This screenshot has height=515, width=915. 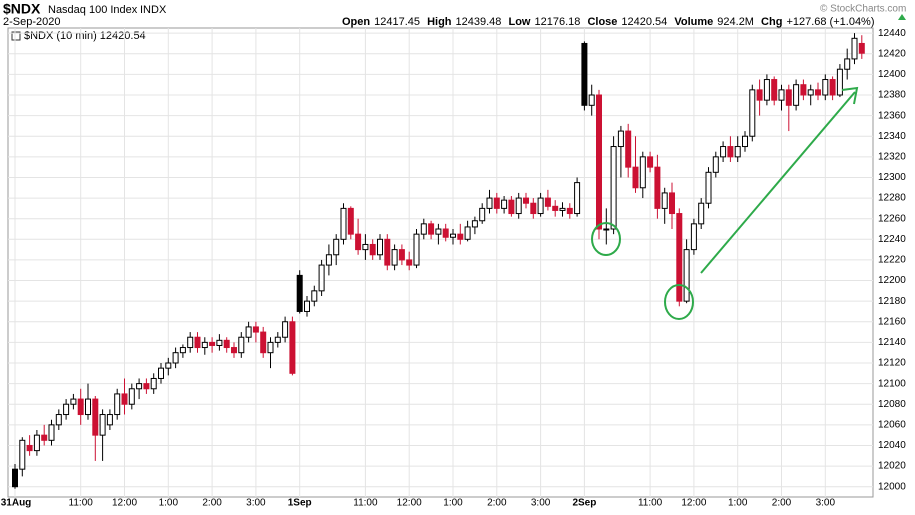 I want to click on stat-label: Low, so click(x=519, y=22).